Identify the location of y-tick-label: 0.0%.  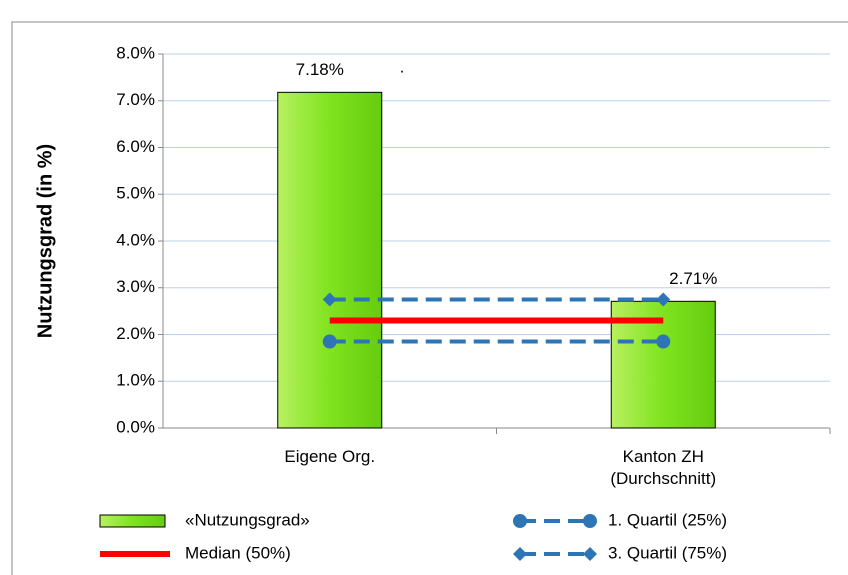
(135, 426).